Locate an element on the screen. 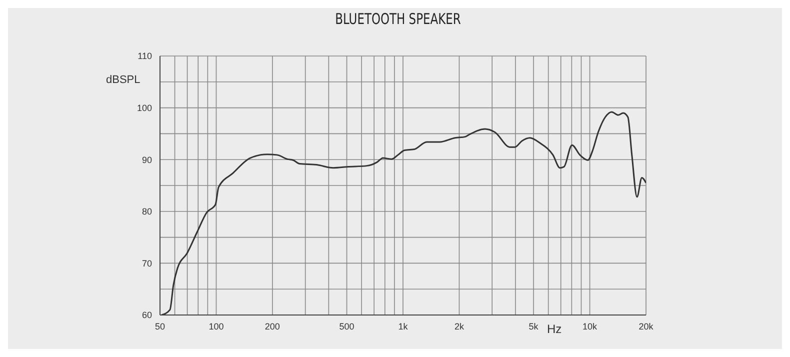 The image size is (790, 357). y-tick-label: 90 is located at coordinates (147, 159).